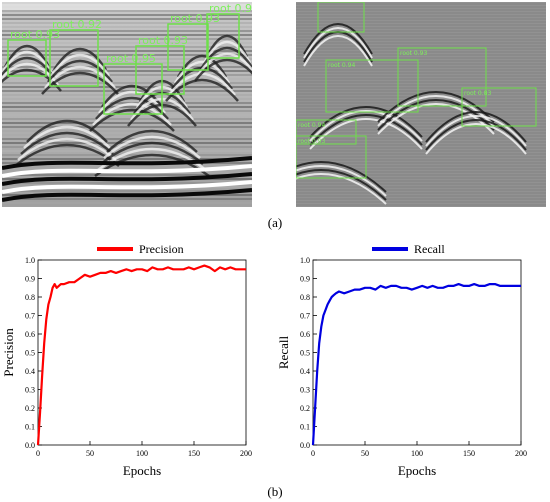  Describe the element at coordinates (417, 470) in the screenshot. I see `recall-x-axis-label: Epochs` at that location.